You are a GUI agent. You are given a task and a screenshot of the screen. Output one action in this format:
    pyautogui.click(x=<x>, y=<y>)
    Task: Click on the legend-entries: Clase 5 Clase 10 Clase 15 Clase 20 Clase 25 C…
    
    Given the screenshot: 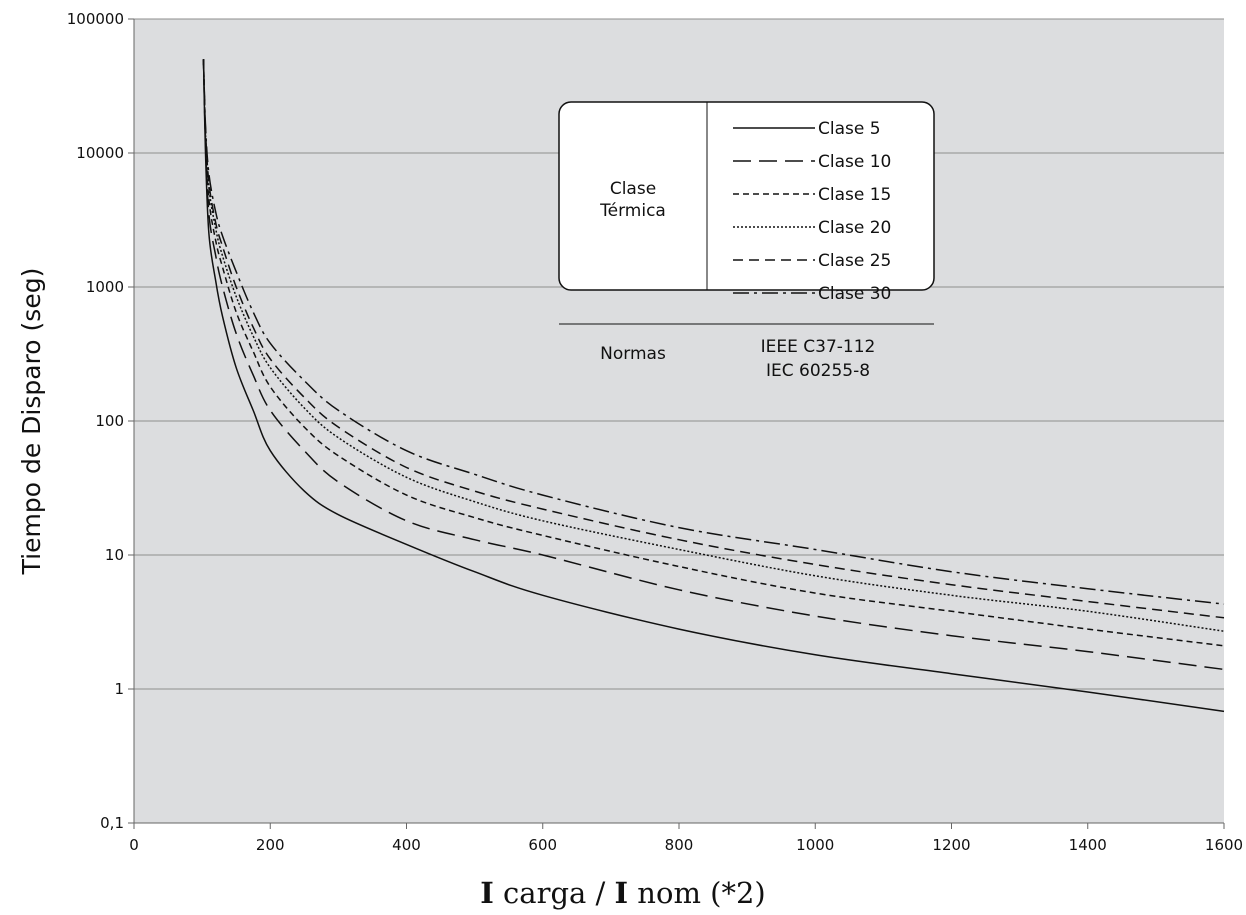 What is the action you would take?
    pyautogui.click(x=812, y=211)
    